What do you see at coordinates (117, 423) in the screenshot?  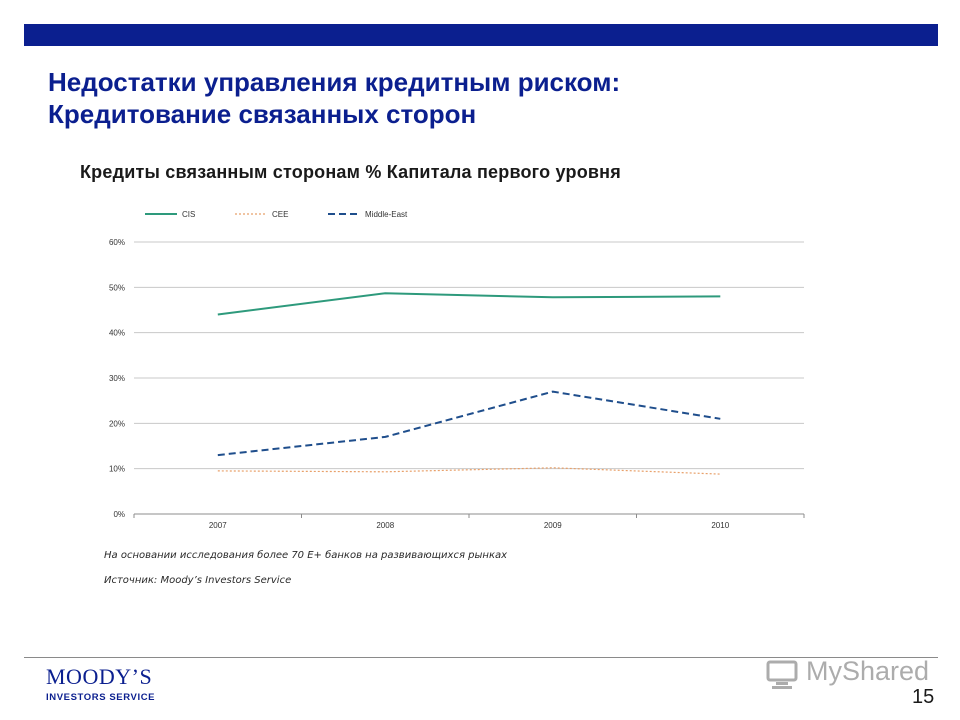 I see `y-tick-label: 20%` at bounding box center [117, 423].